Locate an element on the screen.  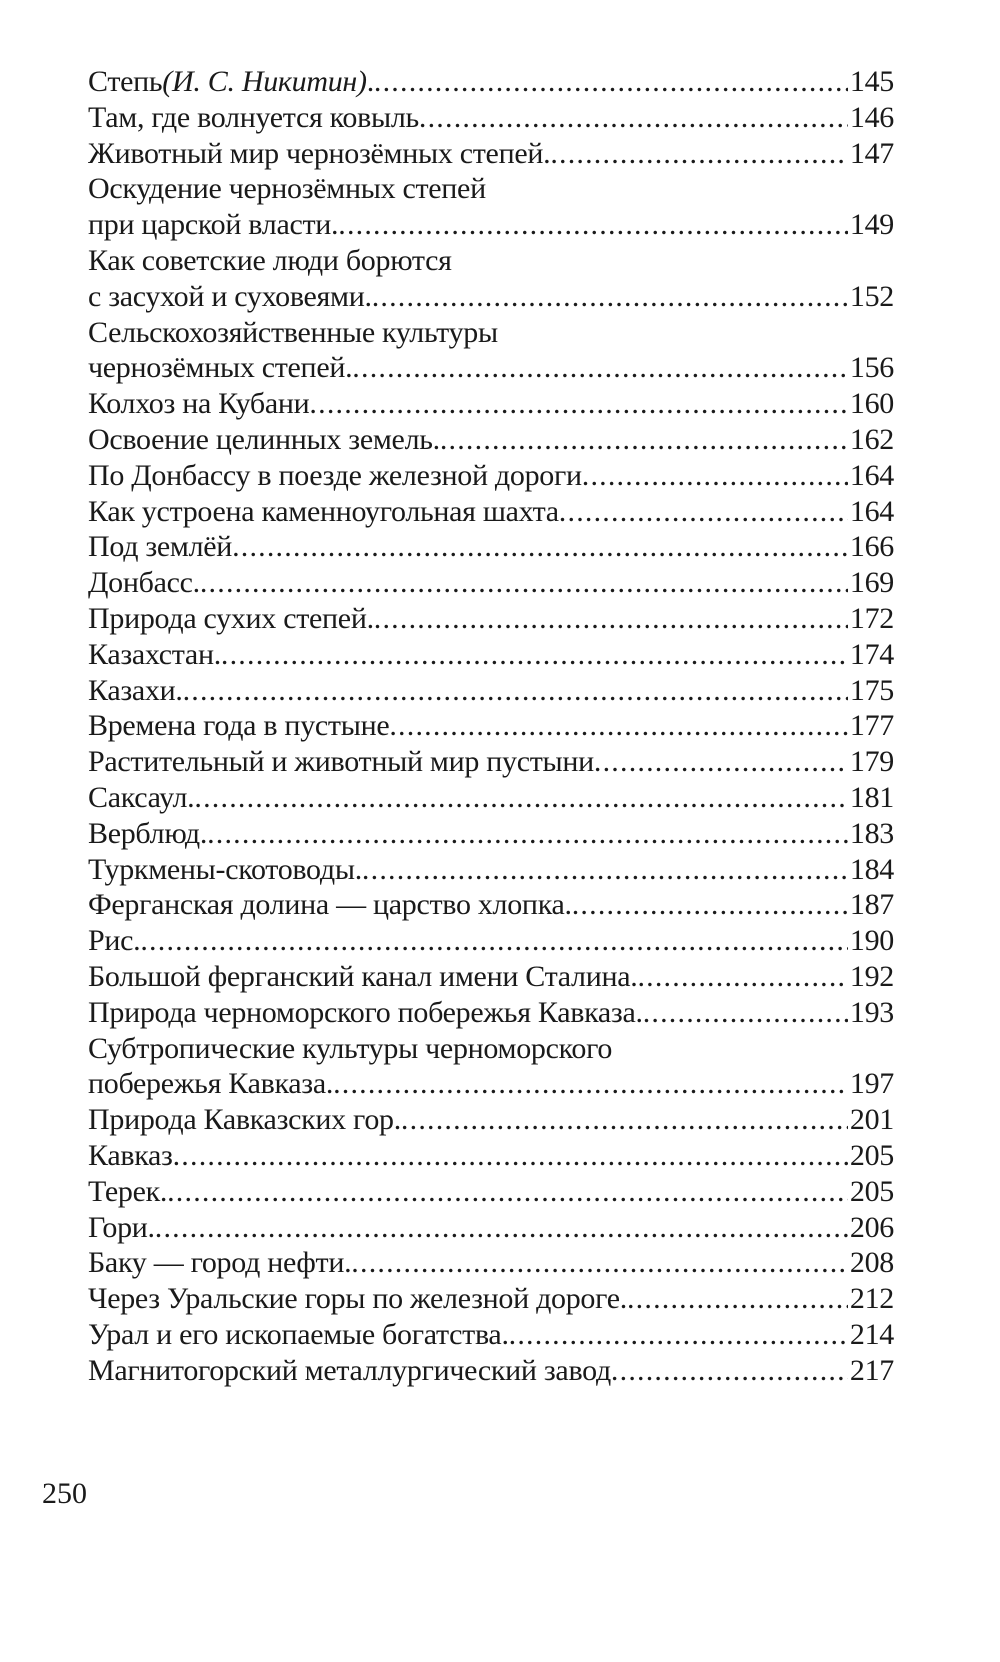
toc-entry: Растительный и животный мир пустыни 179 is located at coordinates (491, 762).